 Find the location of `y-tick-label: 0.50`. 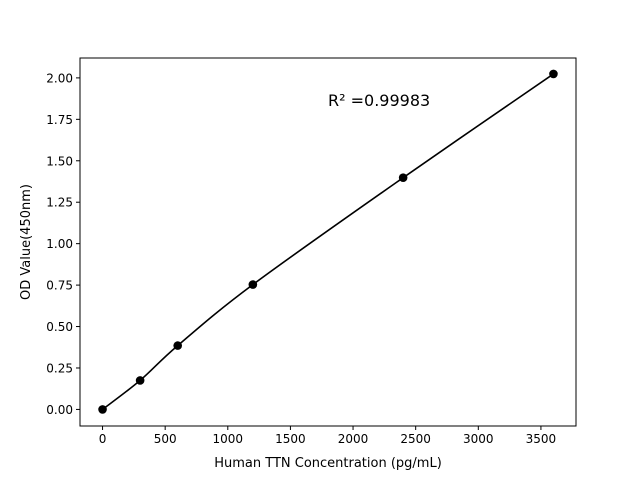

y-tick-label: 0.50 is located at coordinates (59, 327).